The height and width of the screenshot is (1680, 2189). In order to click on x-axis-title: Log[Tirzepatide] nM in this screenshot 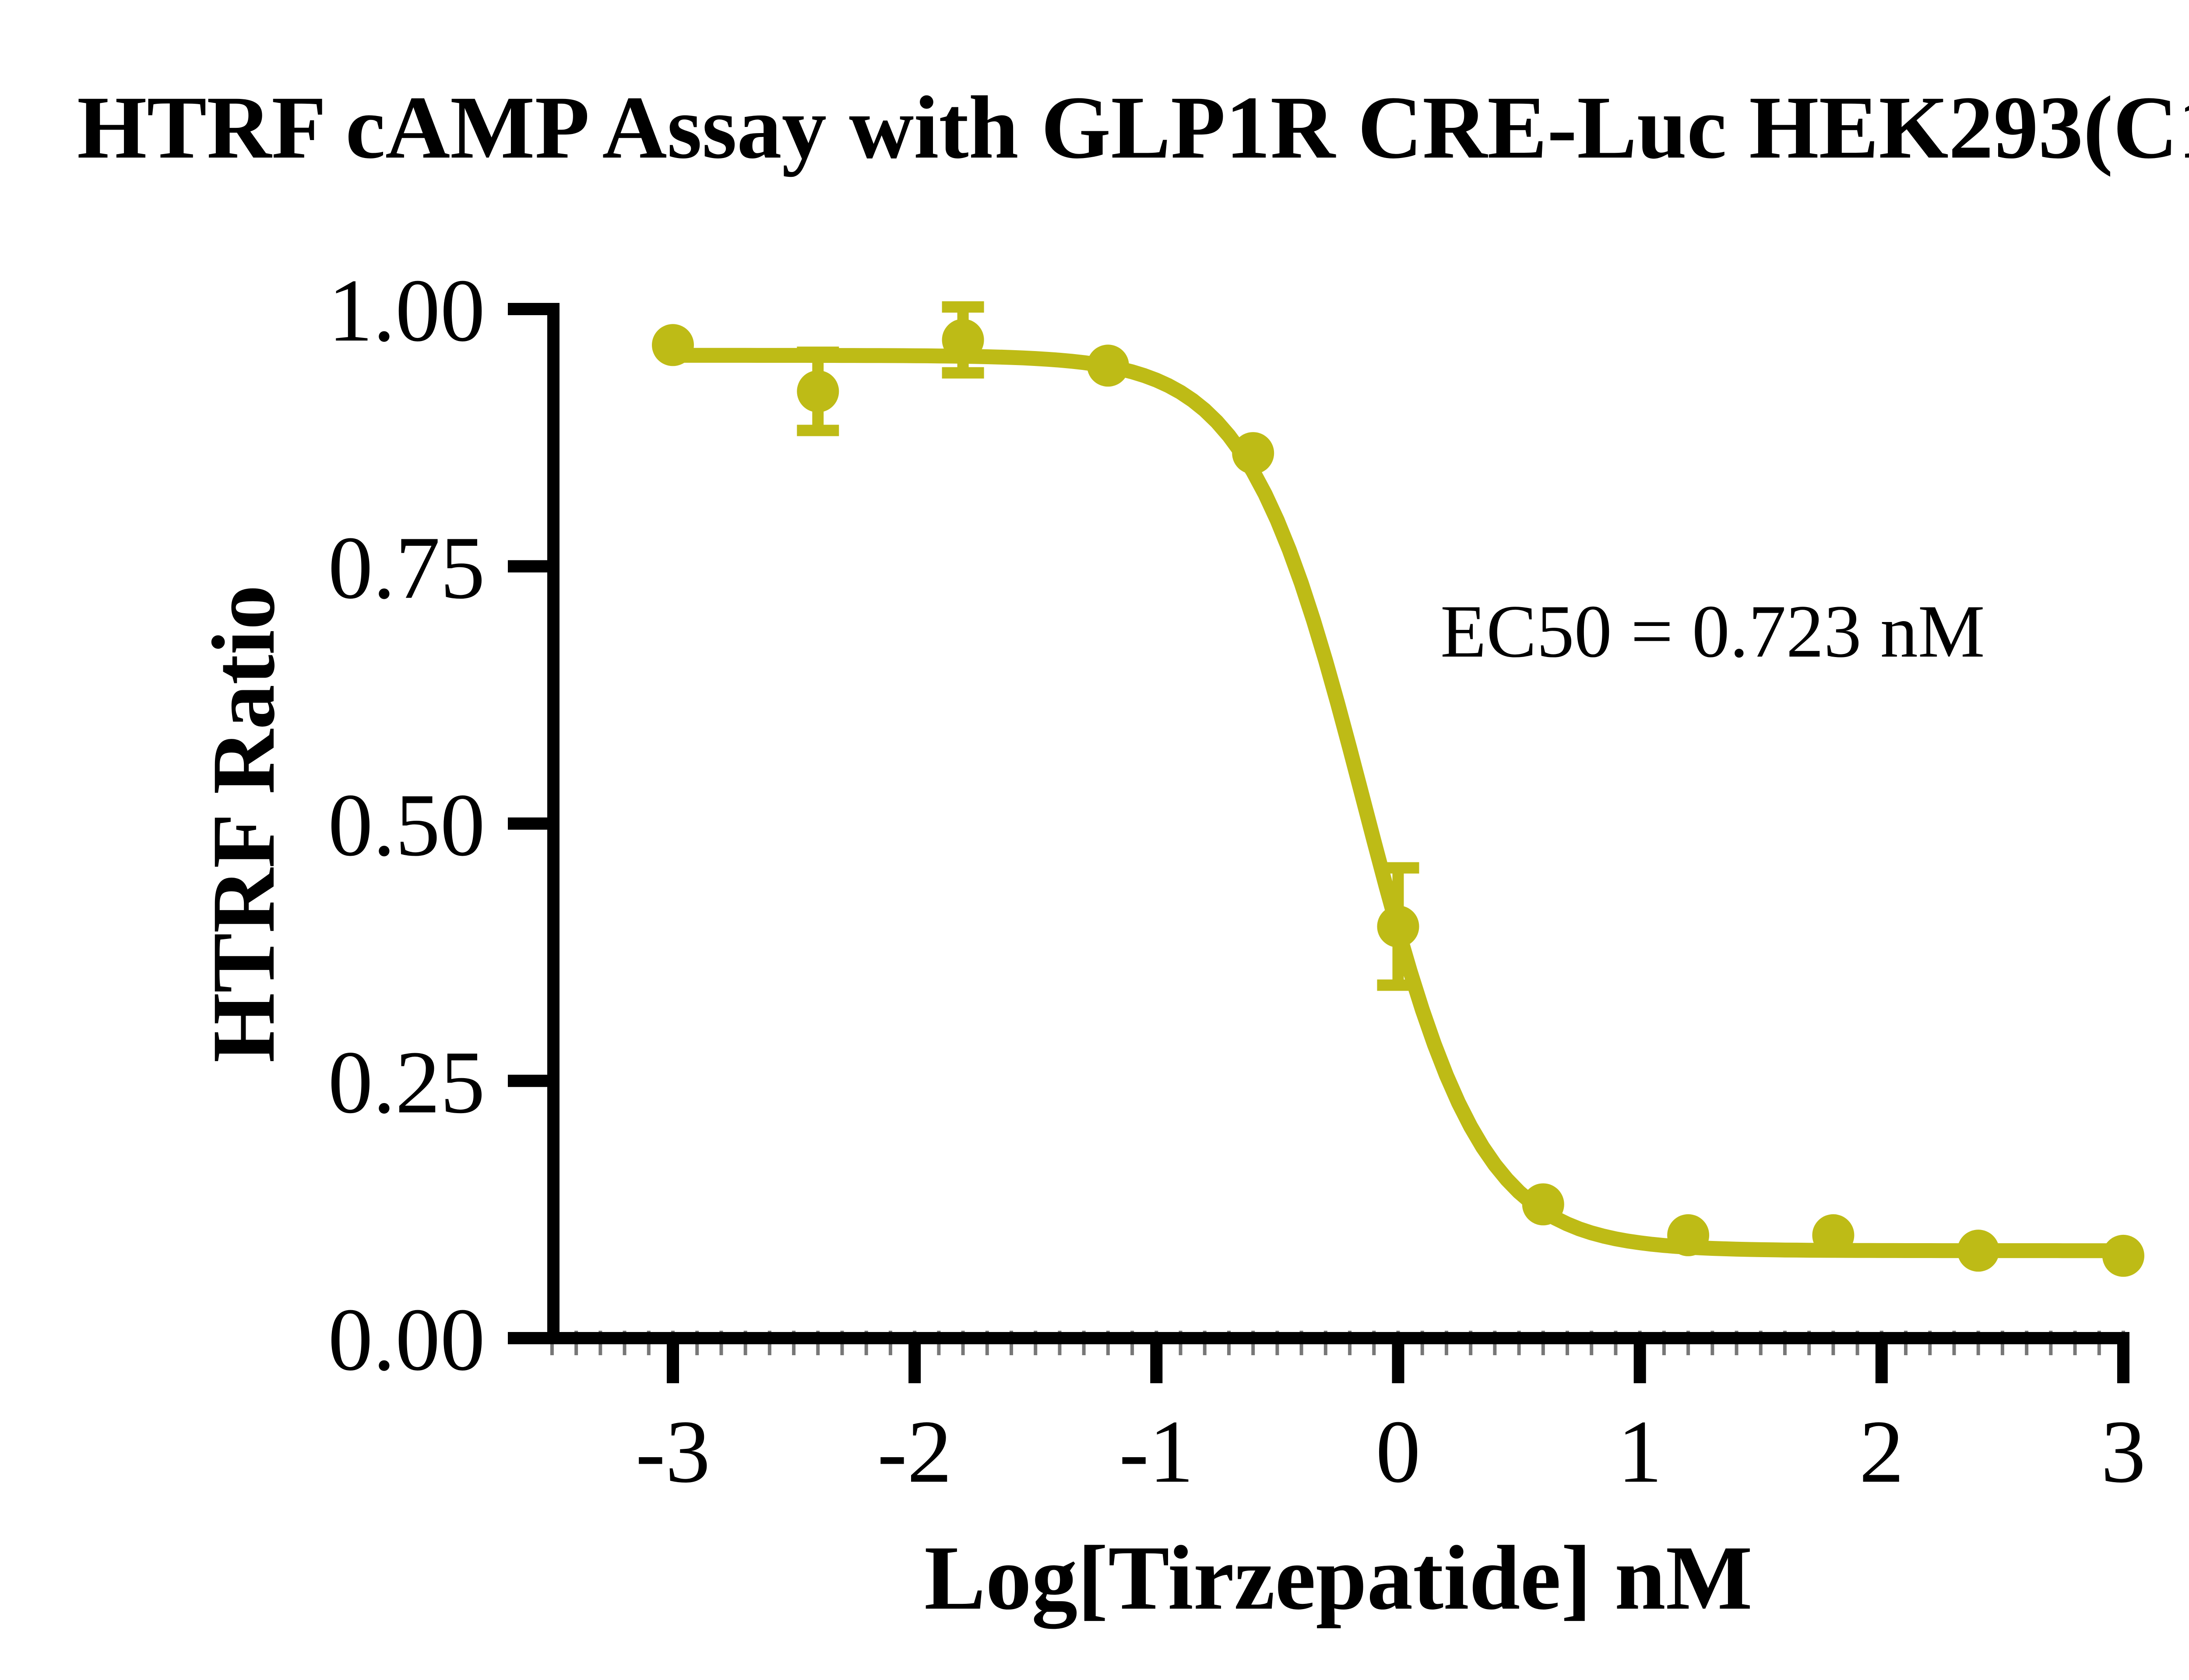, I will do `click(1339, 1578)`.